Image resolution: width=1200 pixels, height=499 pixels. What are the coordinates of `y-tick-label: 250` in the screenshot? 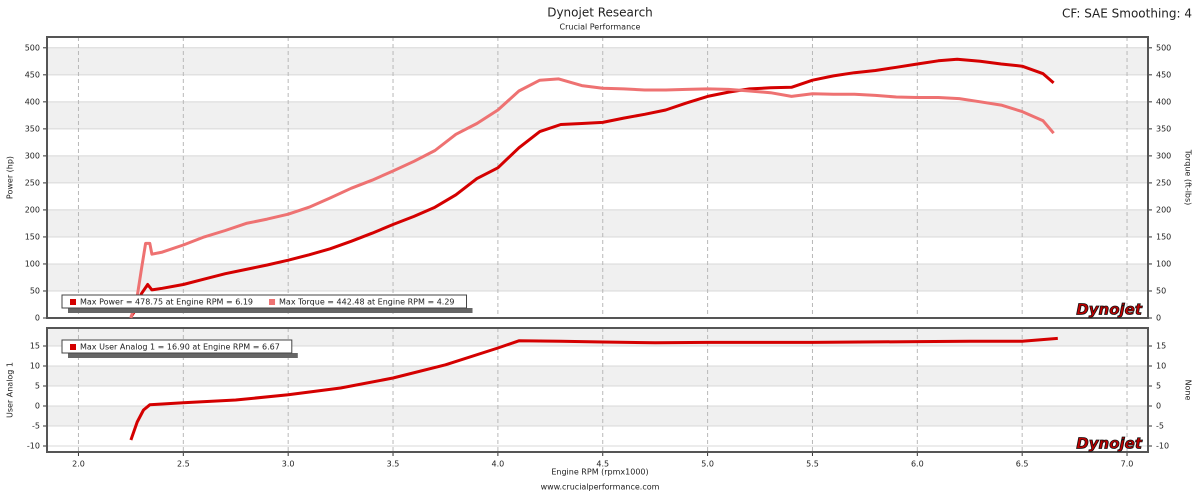 It's located at (32, 182).